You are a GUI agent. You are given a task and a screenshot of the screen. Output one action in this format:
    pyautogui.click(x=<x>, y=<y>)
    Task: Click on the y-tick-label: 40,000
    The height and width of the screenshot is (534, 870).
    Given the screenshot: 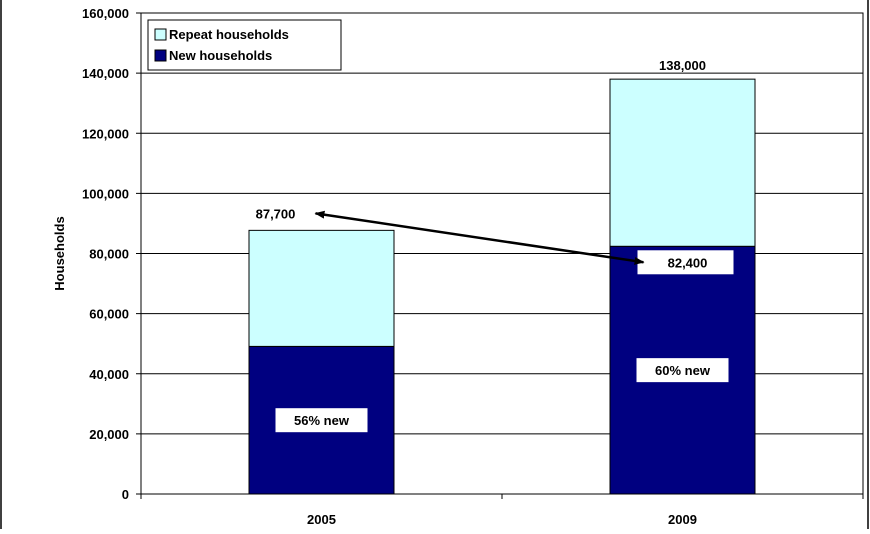 What is the action you would take?
    pyautogui.click(x=109, y=374)
    